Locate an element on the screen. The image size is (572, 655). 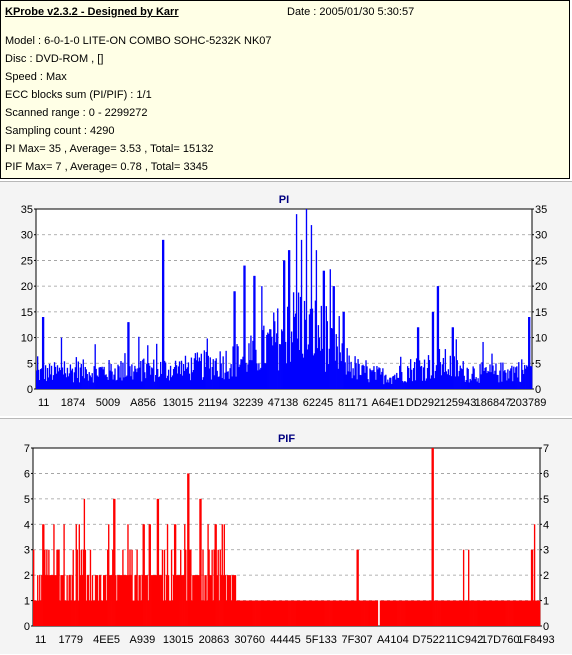
x-tick-label: 5F133 is located at coordinates (321, 640).